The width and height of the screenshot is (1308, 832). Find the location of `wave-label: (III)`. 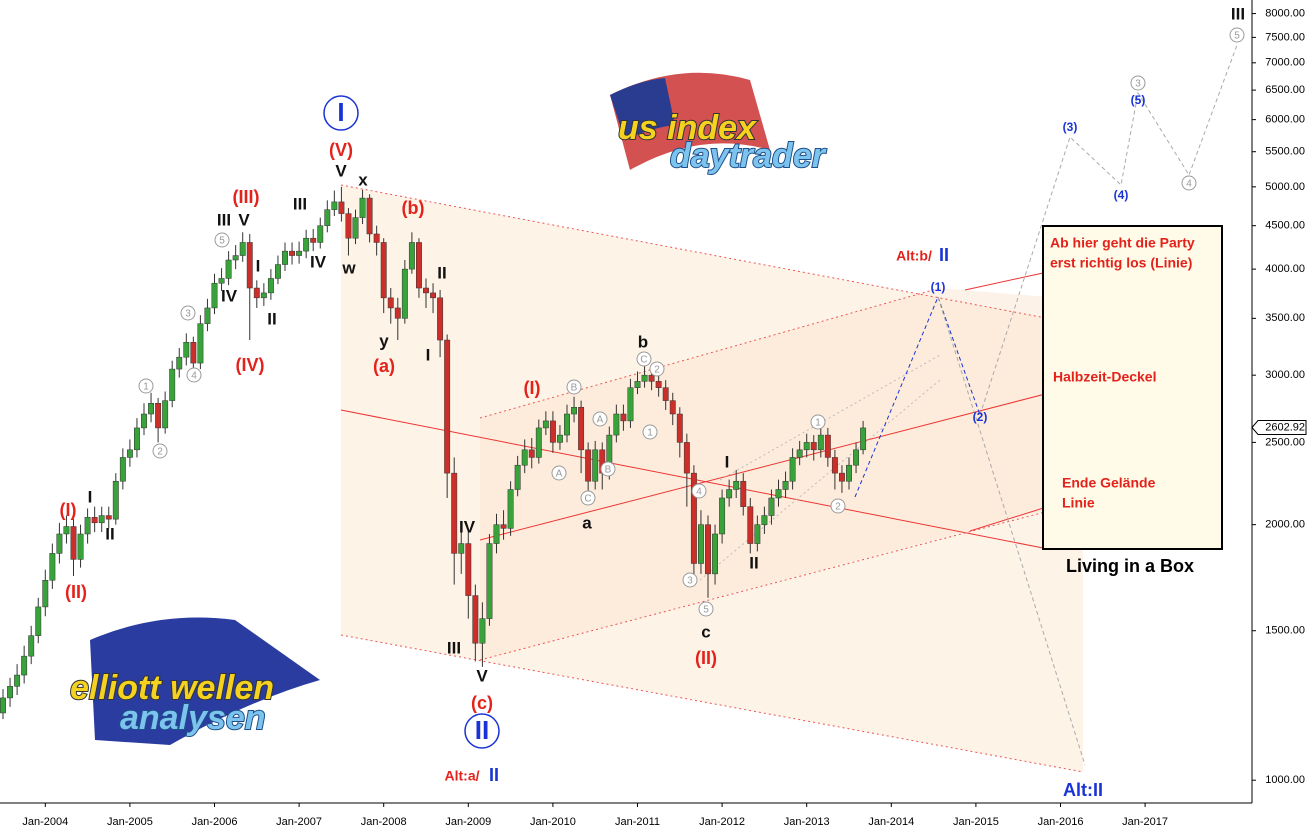

wave-label: (III) is located at coordinates (246, 197).